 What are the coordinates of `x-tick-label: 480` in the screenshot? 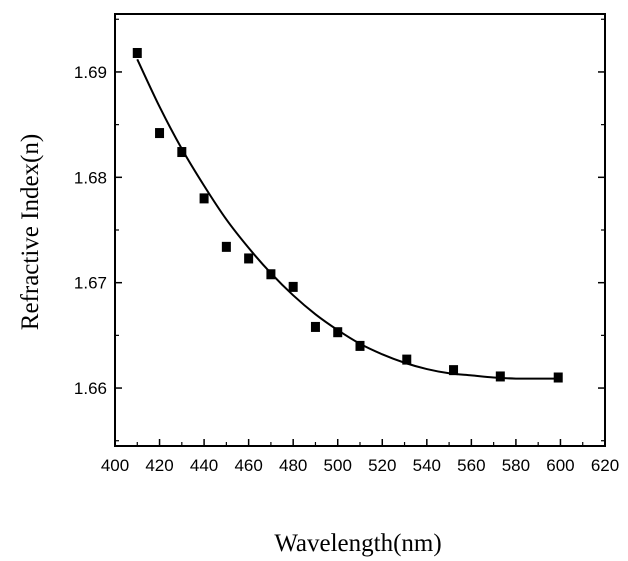 It's located at (293, 465).